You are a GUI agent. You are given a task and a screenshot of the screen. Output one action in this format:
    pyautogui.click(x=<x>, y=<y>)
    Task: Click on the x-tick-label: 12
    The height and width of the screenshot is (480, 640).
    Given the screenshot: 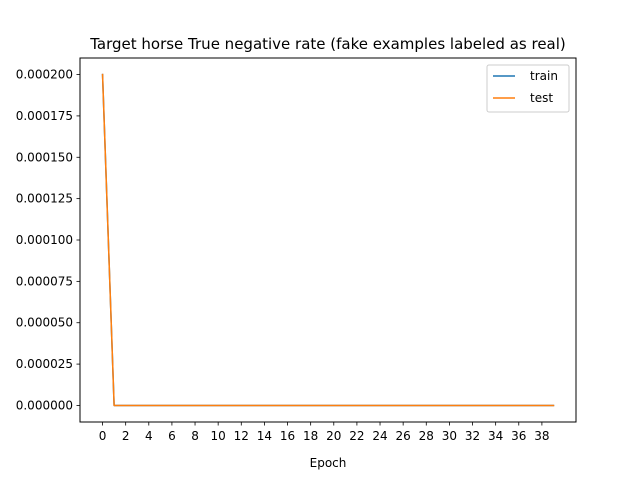 What is the action you would take?
    pyautogui.click(x=241, y=436)
    